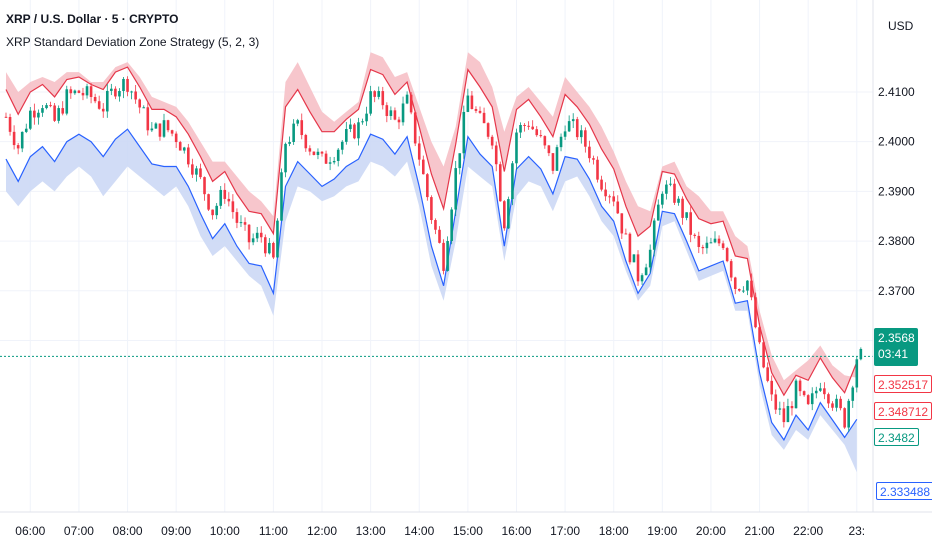  Describe the element at coordinates (896, 291) in the screenshot. I see `price-tick-label: 2.3700` at that location.